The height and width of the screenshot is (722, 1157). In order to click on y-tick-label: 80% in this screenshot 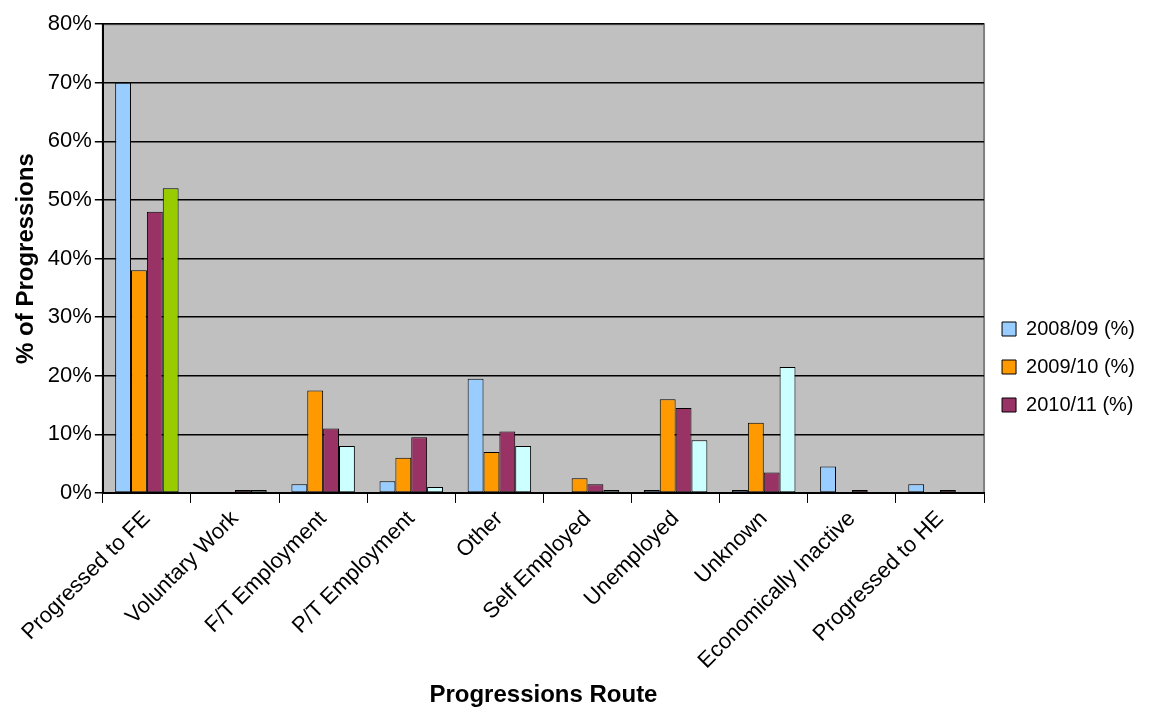, I will do `click(69, 23)`.